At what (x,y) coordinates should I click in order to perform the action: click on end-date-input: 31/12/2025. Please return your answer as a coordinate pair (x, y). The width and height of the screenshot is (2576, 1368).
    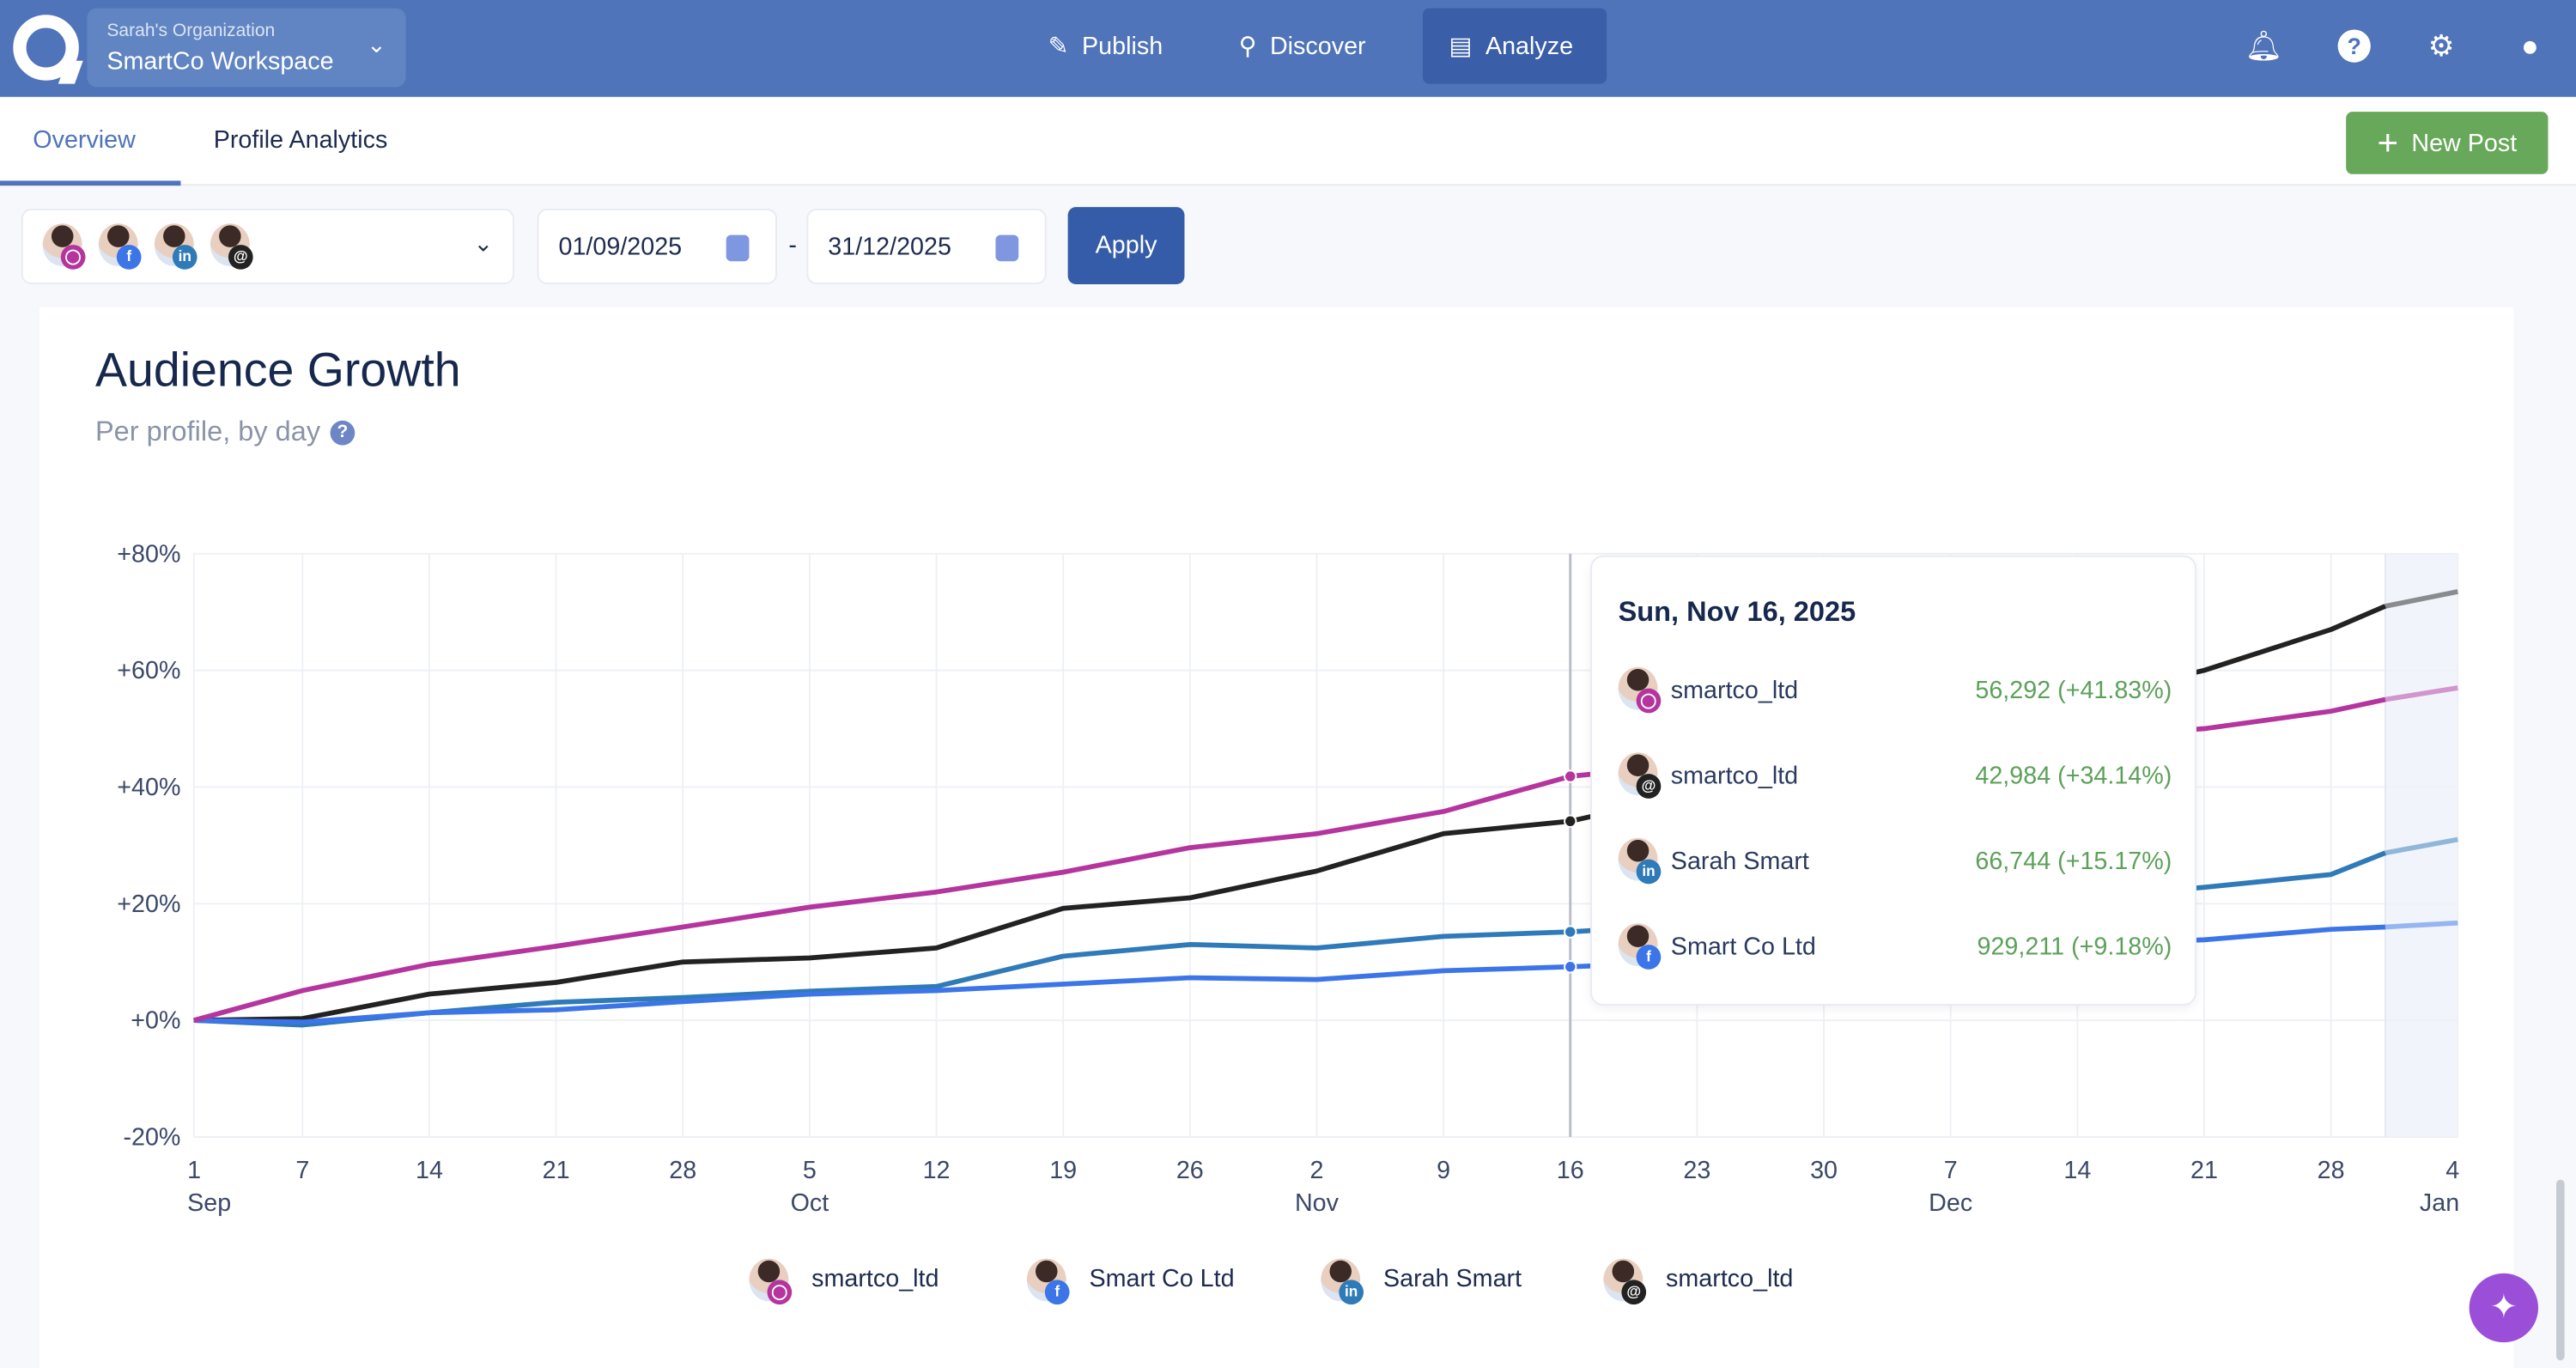
    Looking at the image, I should click on (926, 246).